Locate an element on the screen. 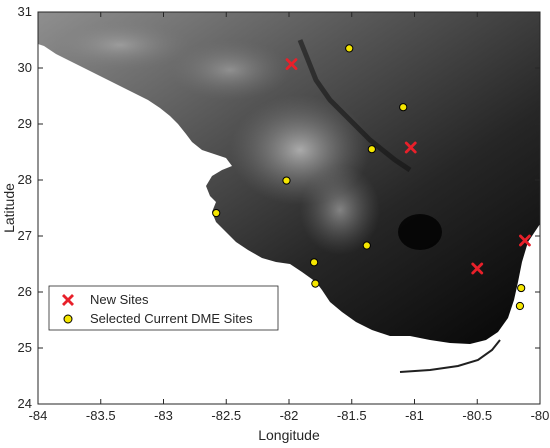  x-tick-label: -84 is located at coordinates (38, 415).